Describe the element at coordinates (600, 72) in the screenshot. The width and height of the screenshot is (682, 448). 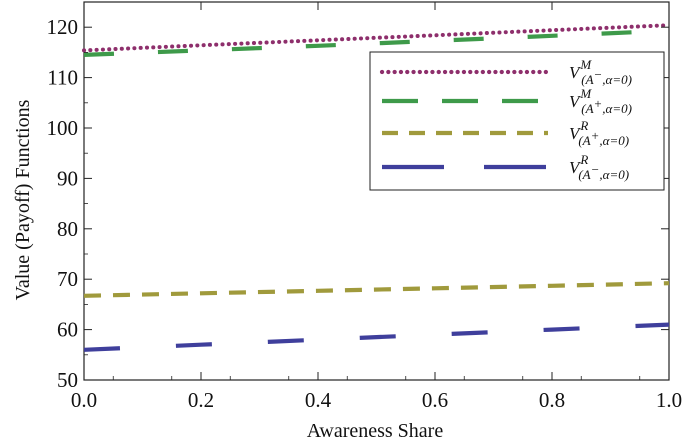
I see `legend-label-1: VM (A−,α=0)` at that location.